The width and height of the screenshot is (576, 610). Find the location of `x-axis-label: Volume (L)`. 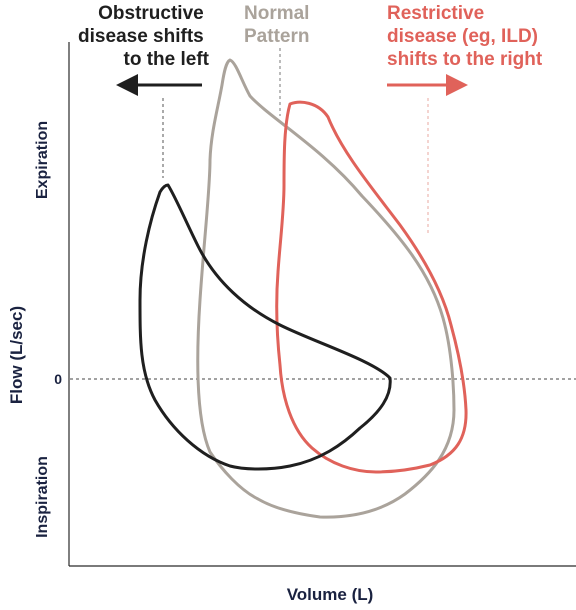

x-axis-label: Volume (L) is located at coordinates (330, 594).